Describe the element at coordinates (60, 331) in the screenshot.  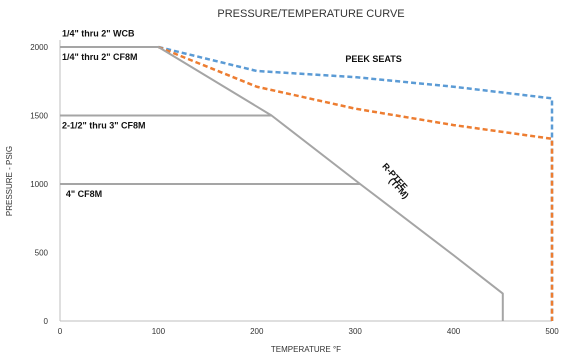
I see `x-tick-label: 0` at that location.